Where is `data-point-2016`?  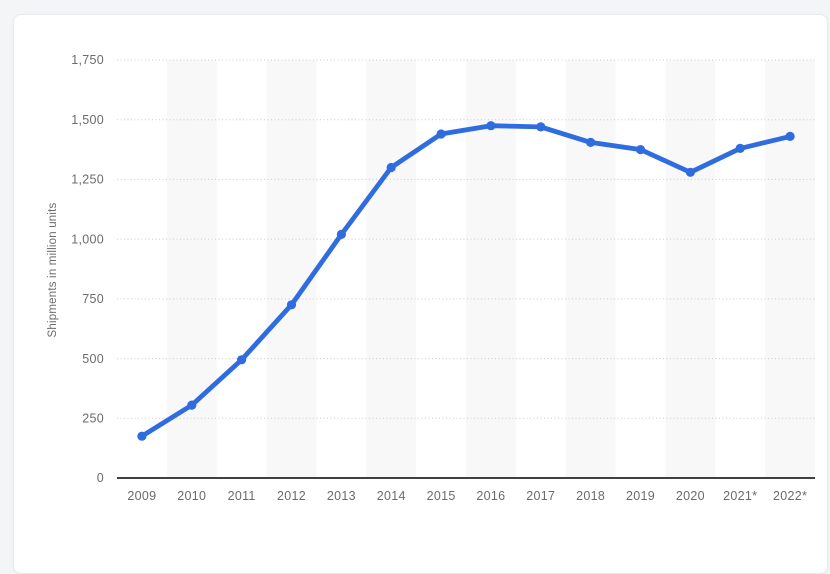 data-point-2016 is located at coordinates (491, 126).